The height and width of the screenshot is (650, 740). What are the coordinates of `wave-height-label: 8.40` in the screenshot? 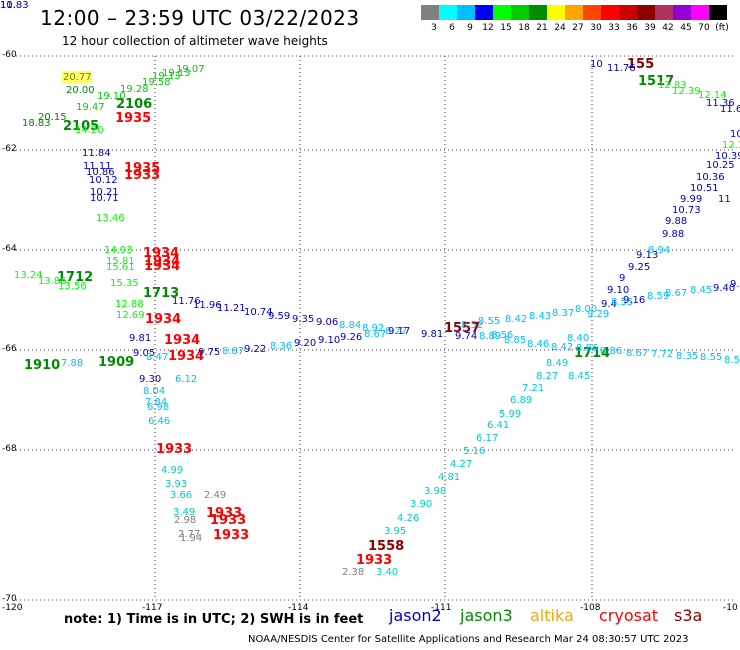 It's located at (578, 338).